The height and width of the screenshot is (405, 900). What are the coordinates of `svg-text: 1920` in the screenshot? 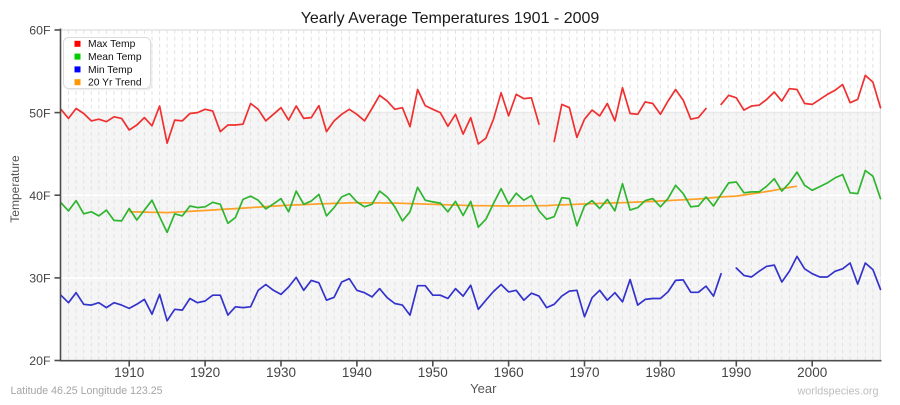 It's located at (205, 372).